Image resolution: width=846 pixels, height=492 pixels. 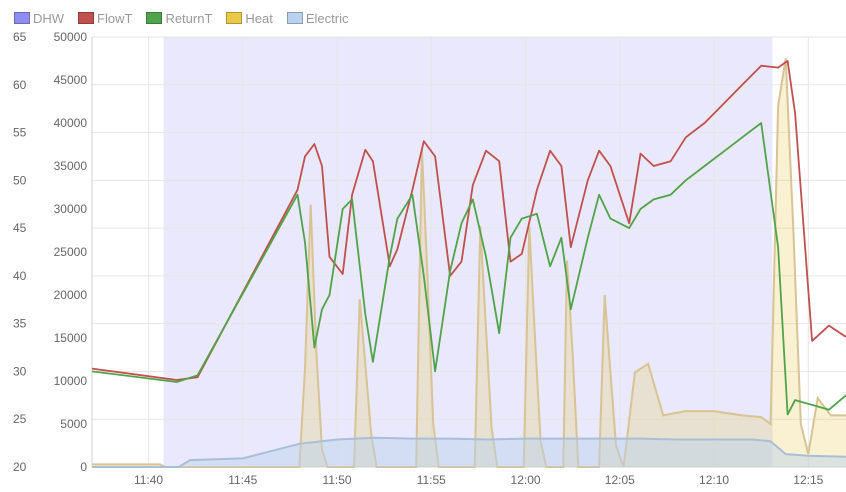 What do you see at coordinates (20, 324) in the screenshot?
I see `y-left-tick-label: 35` at bounding box center [20, 324].